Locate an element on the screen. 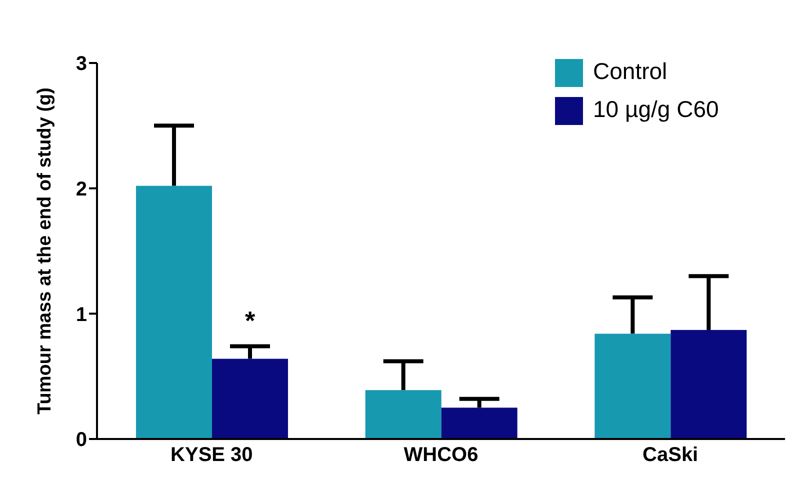  x-tick-label: KYSE 30 is located at coordinates (211, 455).